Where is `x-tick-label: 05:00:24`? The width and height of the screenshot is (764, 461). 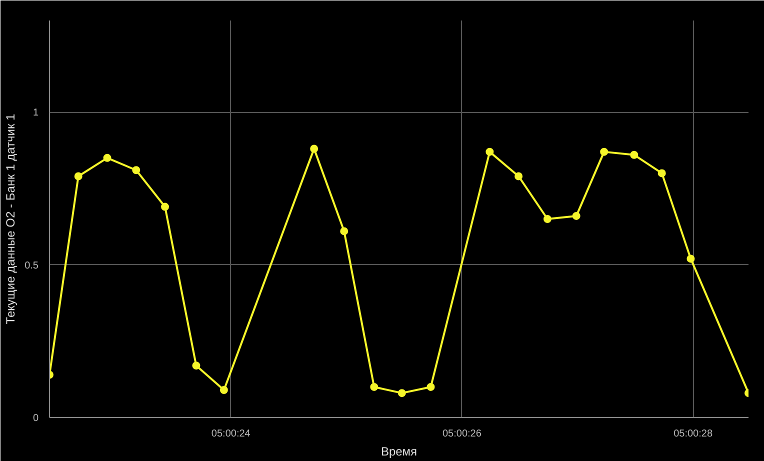 x-tick-label: 05:00:24 is located at coordinates (231, 434).